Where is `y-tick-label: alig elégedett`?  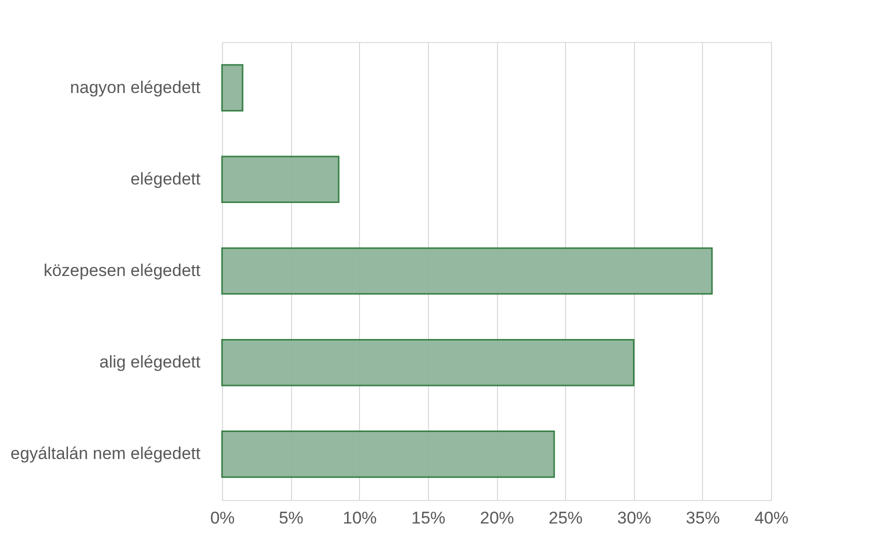
y-tick-label: alig elégedett is located at coordinates (150, 362).